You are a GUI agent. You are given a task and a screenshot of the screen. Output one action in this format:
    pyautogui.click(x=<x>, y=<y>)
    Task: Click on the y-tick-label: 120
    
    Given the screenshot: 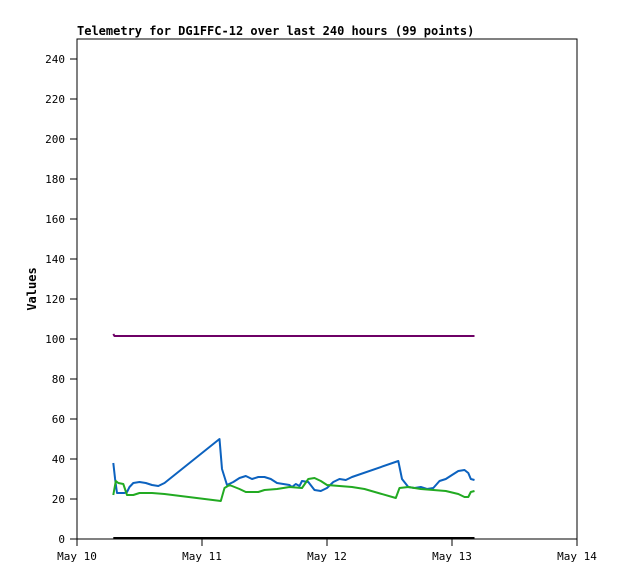 What is the action you would take?
    pyautogui.click(x=55, y=299)
    